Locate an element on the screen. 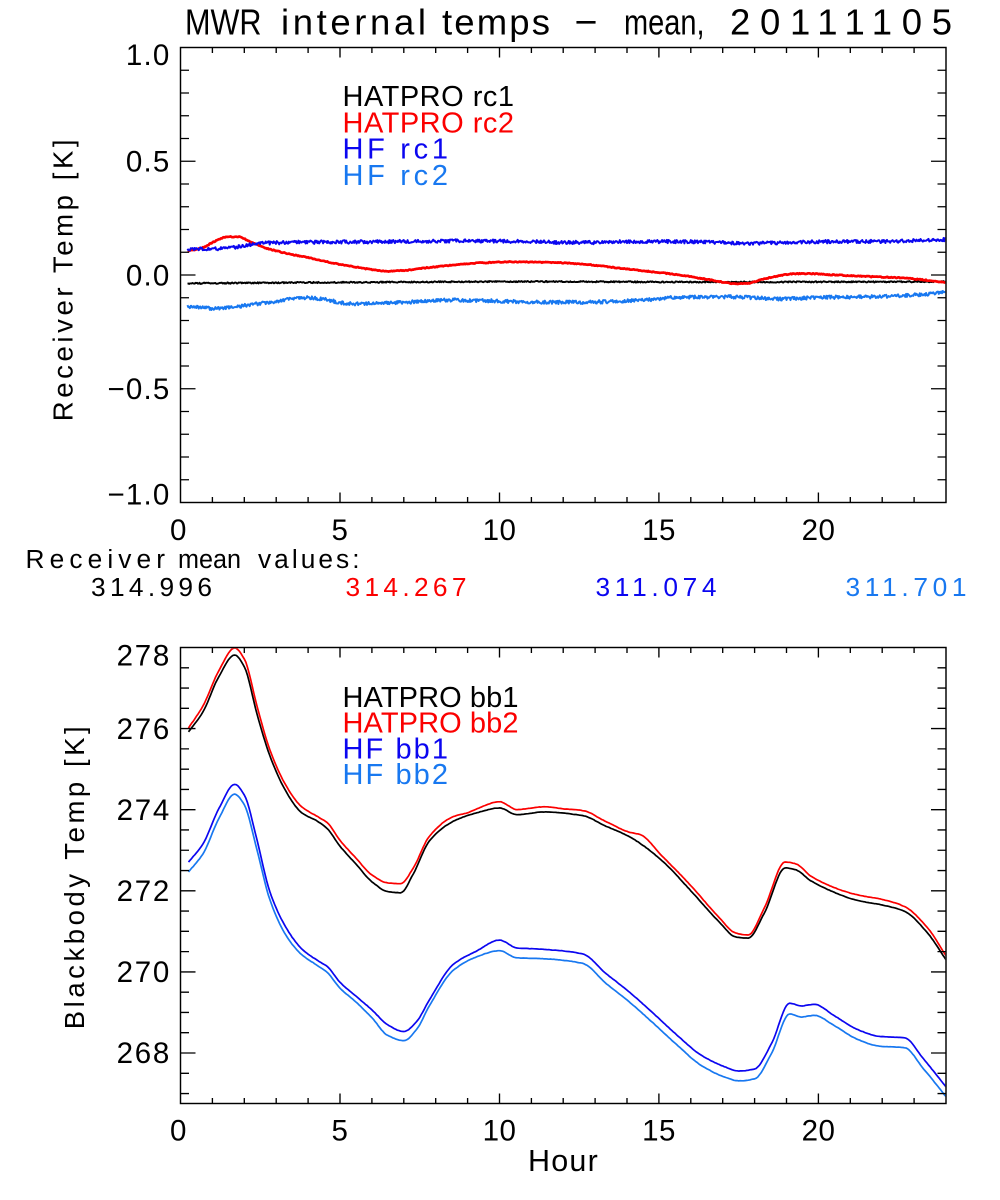 The width and height of the screenshot is (1000, 1200). svg-text: 276 is located at coordinates (144, 729).